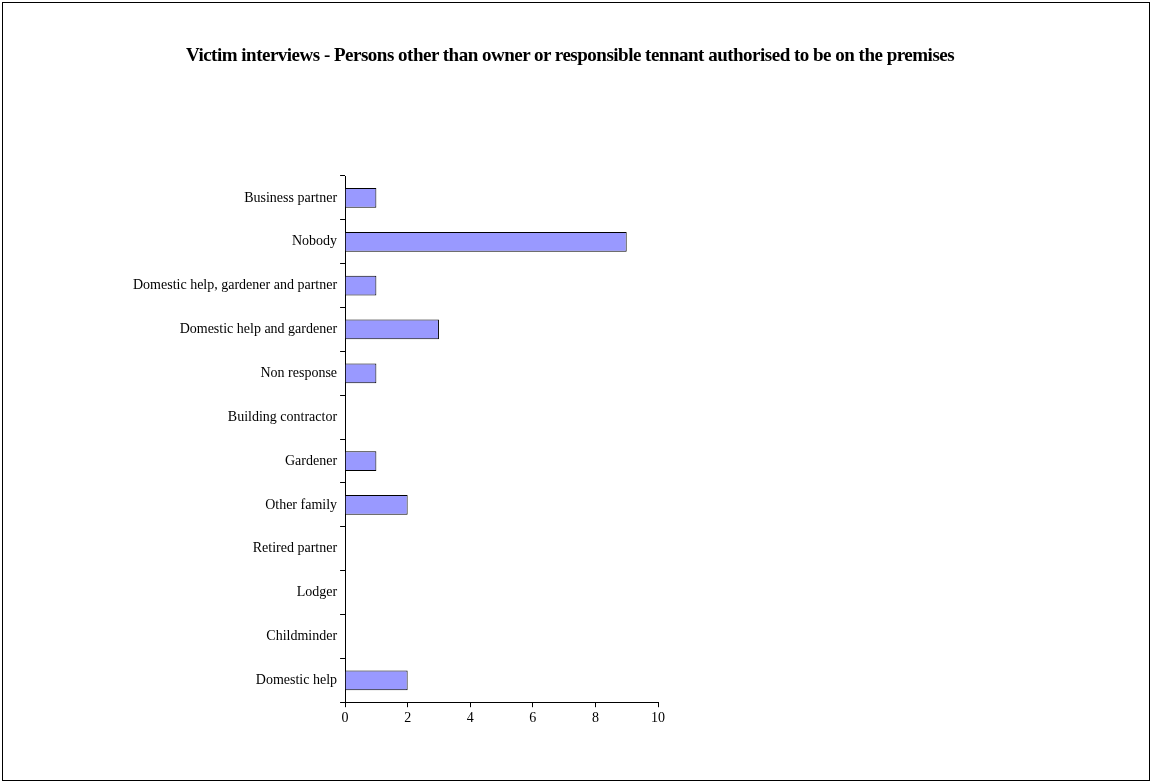  I want to click on y-tick-label: Lodger, so click(317, 592).